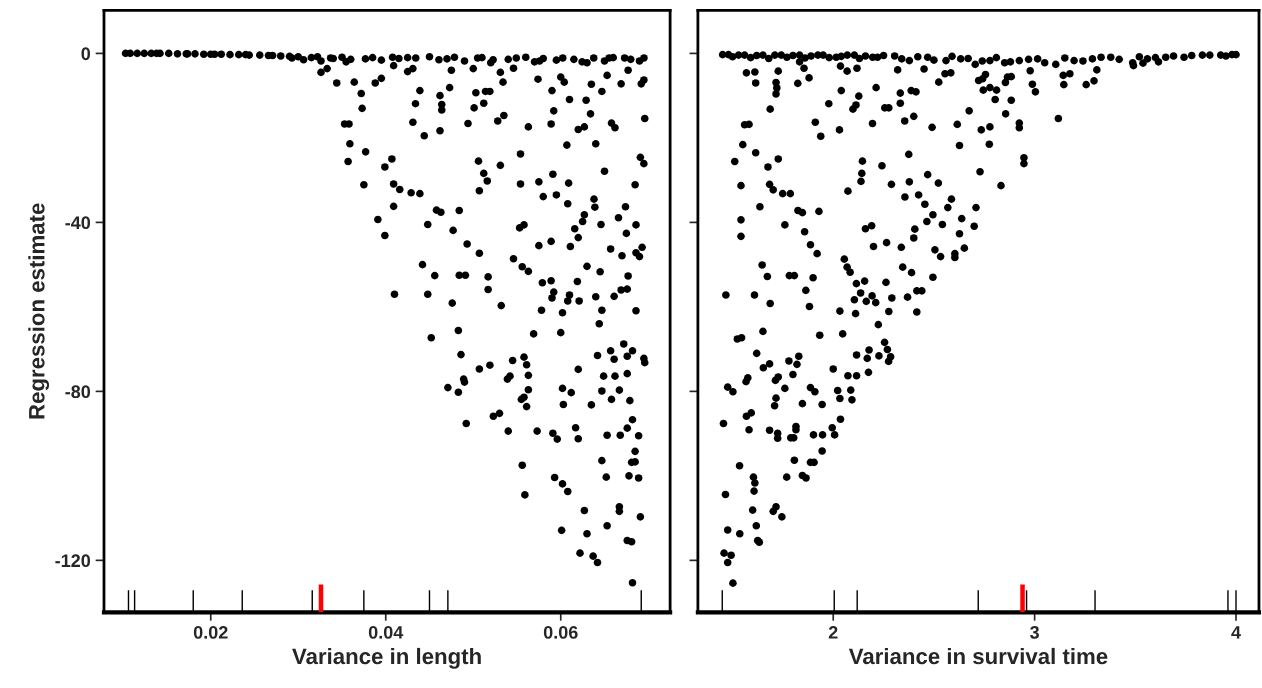  I want to click on y-tick-label: -40, so click(78, 223).